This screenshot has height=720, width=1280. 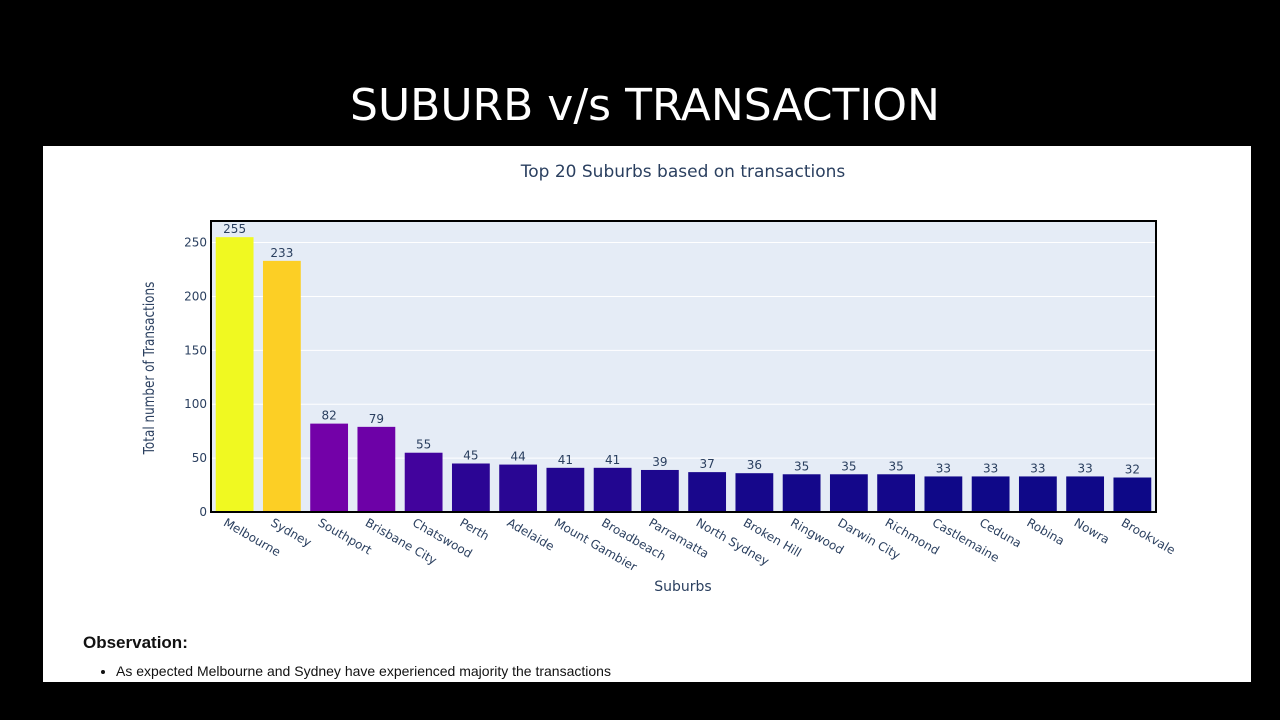 I want to click on bar-value-label: 39, so click(x=659, y=462).